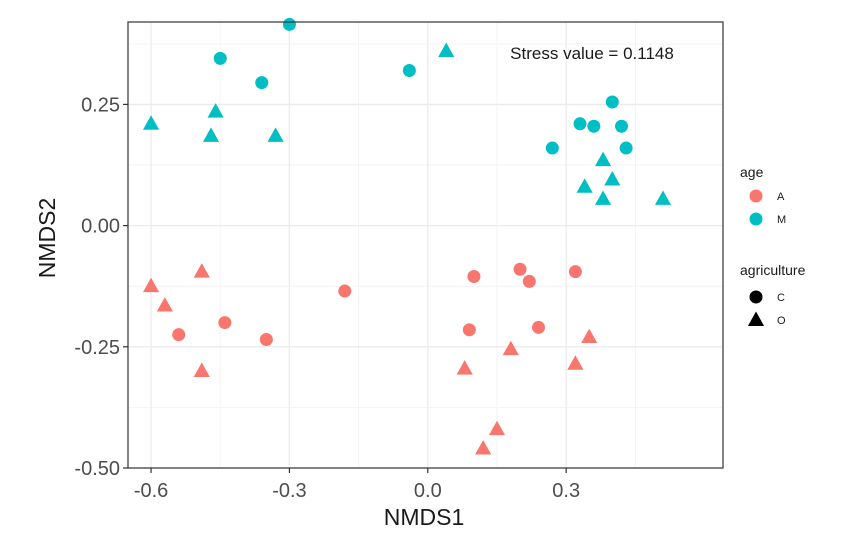 This screenshot has width=849, height=537. What do you see at coordinates (781, 298) in the screenshot?
I see `legend-label-c: C` at bounding box center [781, 298].